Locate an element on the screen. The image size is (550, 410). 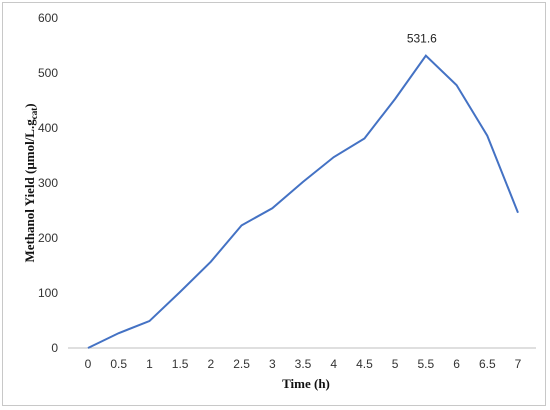
x-tick-label: 1 is located at coordinates (149, 364).